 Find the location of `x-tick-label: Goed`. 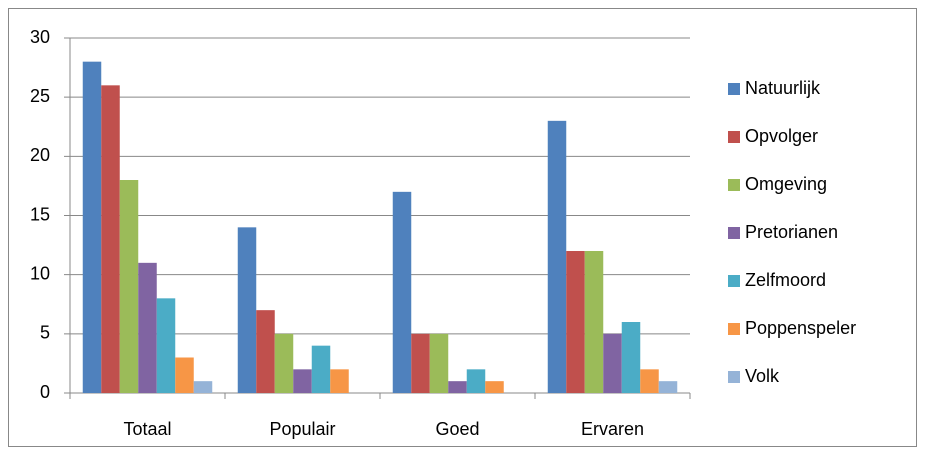

x-tick-label: Goed is located at coordinates (457, 429).